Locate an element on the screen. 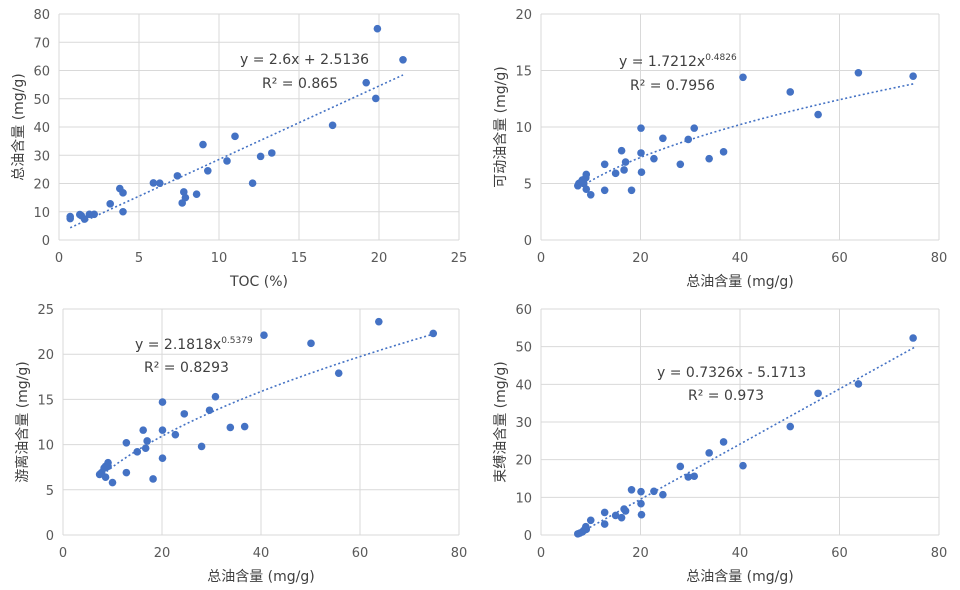 The height and width of the screenshot is (590, 960). r-squared-label: R² = 0.973 is located at coordinates (726, 396).